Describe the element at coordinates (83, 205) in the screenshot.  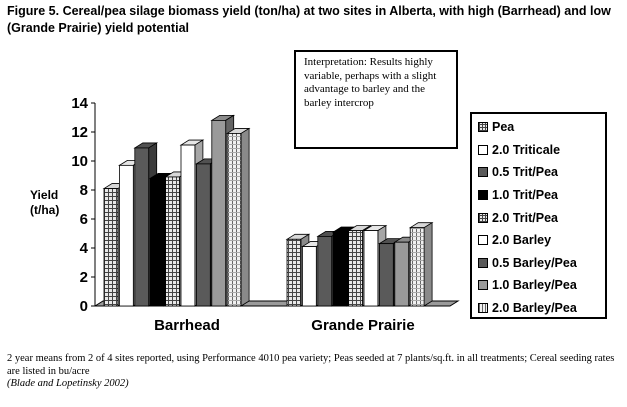
I see `chart-ticks: 0 2 4 6 8 10 12 14` at that location.